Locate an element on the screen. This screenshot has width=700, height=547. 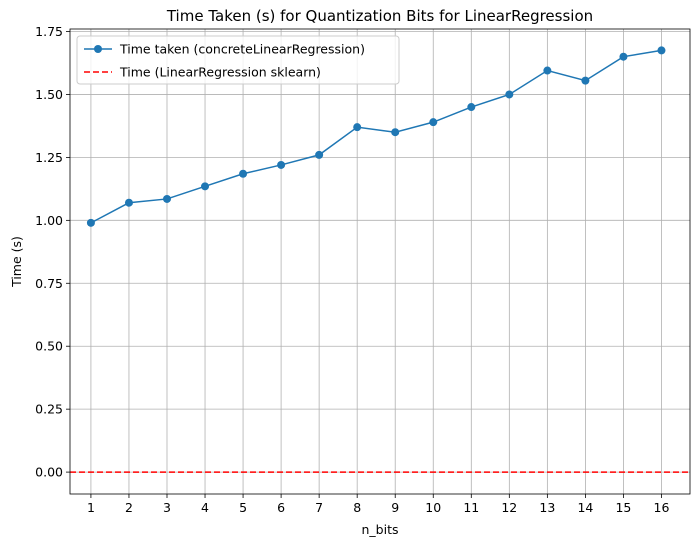
x-axis-label: n_bits is located at coordinates (380, 529).